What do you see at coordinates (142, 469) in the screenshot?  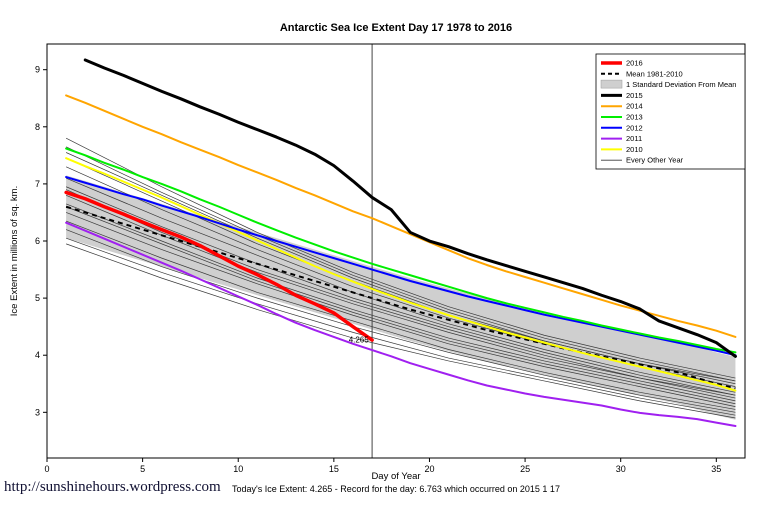 I see `x-tick-label: 5` at bounding box center [142, 469].